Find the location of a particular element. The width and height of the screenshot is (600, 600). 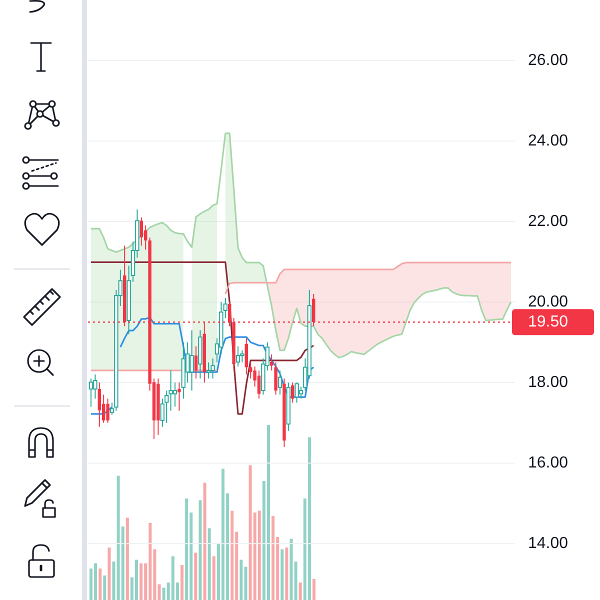

y-tick-label: 26.00 is located at coordinates (548, 60).